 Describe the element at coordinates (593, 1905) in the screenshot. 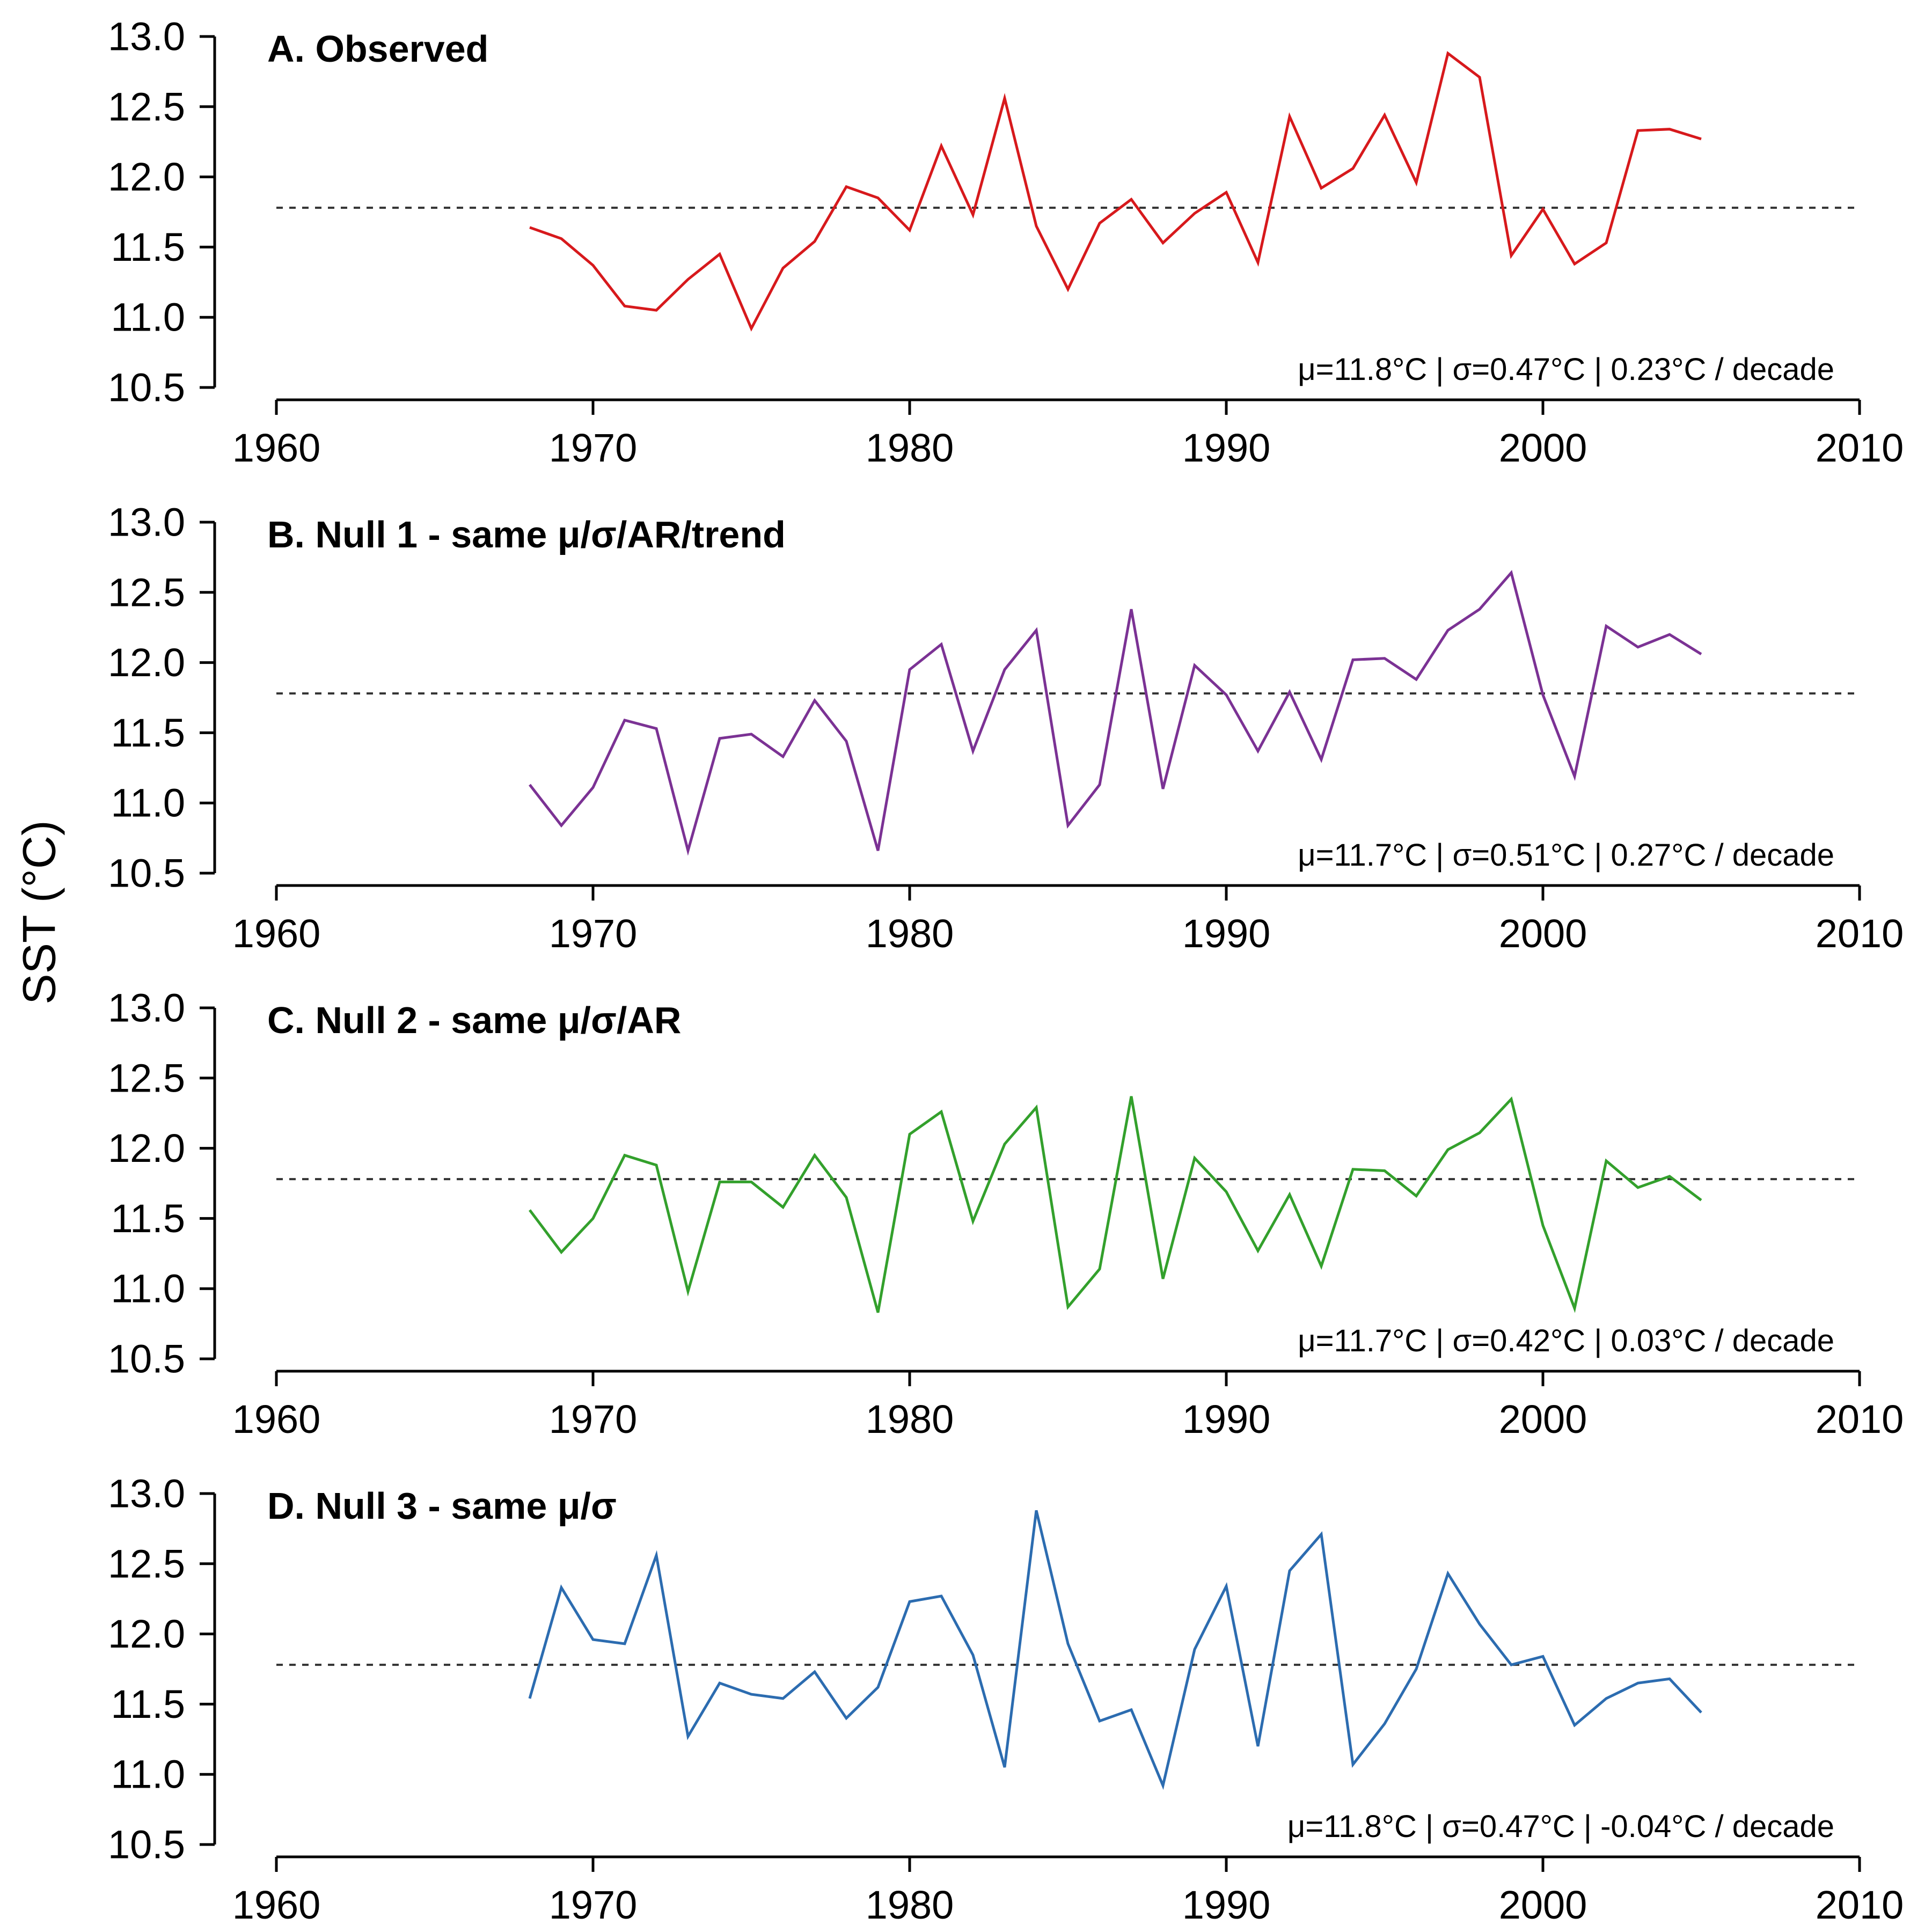

I see `x-tick-label: 1970` at that location.